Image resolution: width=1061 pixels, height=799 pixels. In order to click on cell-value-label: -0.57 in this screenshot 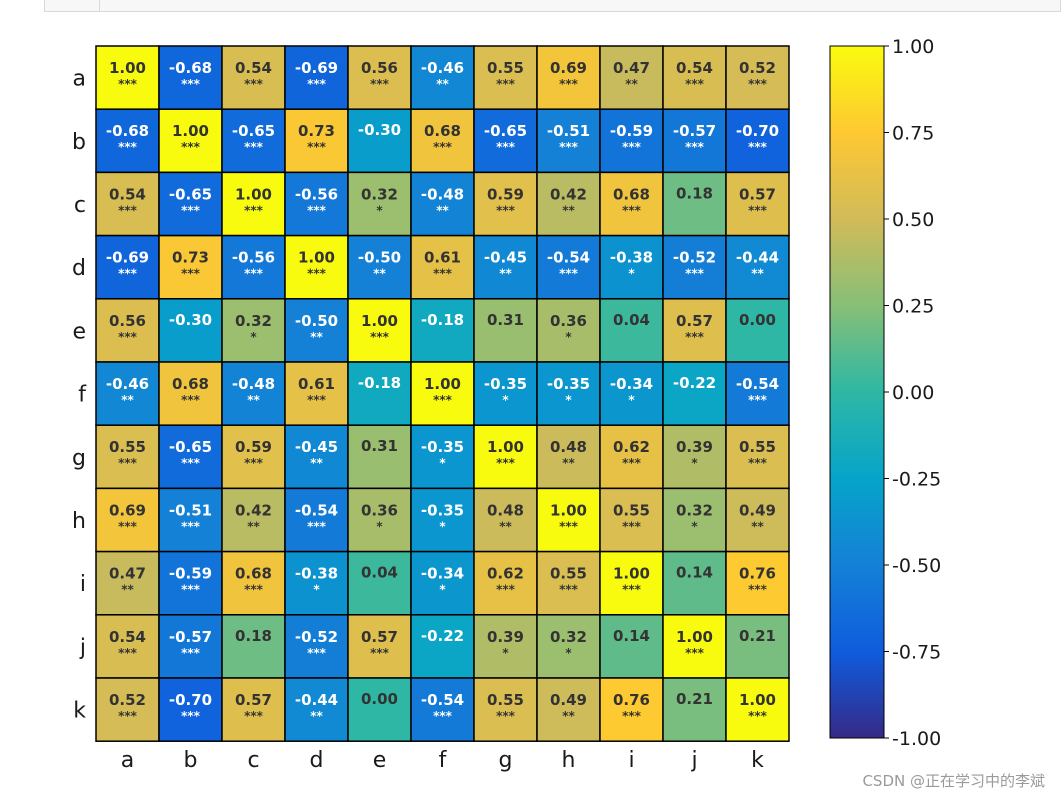, I will do `click(694, 131)`.